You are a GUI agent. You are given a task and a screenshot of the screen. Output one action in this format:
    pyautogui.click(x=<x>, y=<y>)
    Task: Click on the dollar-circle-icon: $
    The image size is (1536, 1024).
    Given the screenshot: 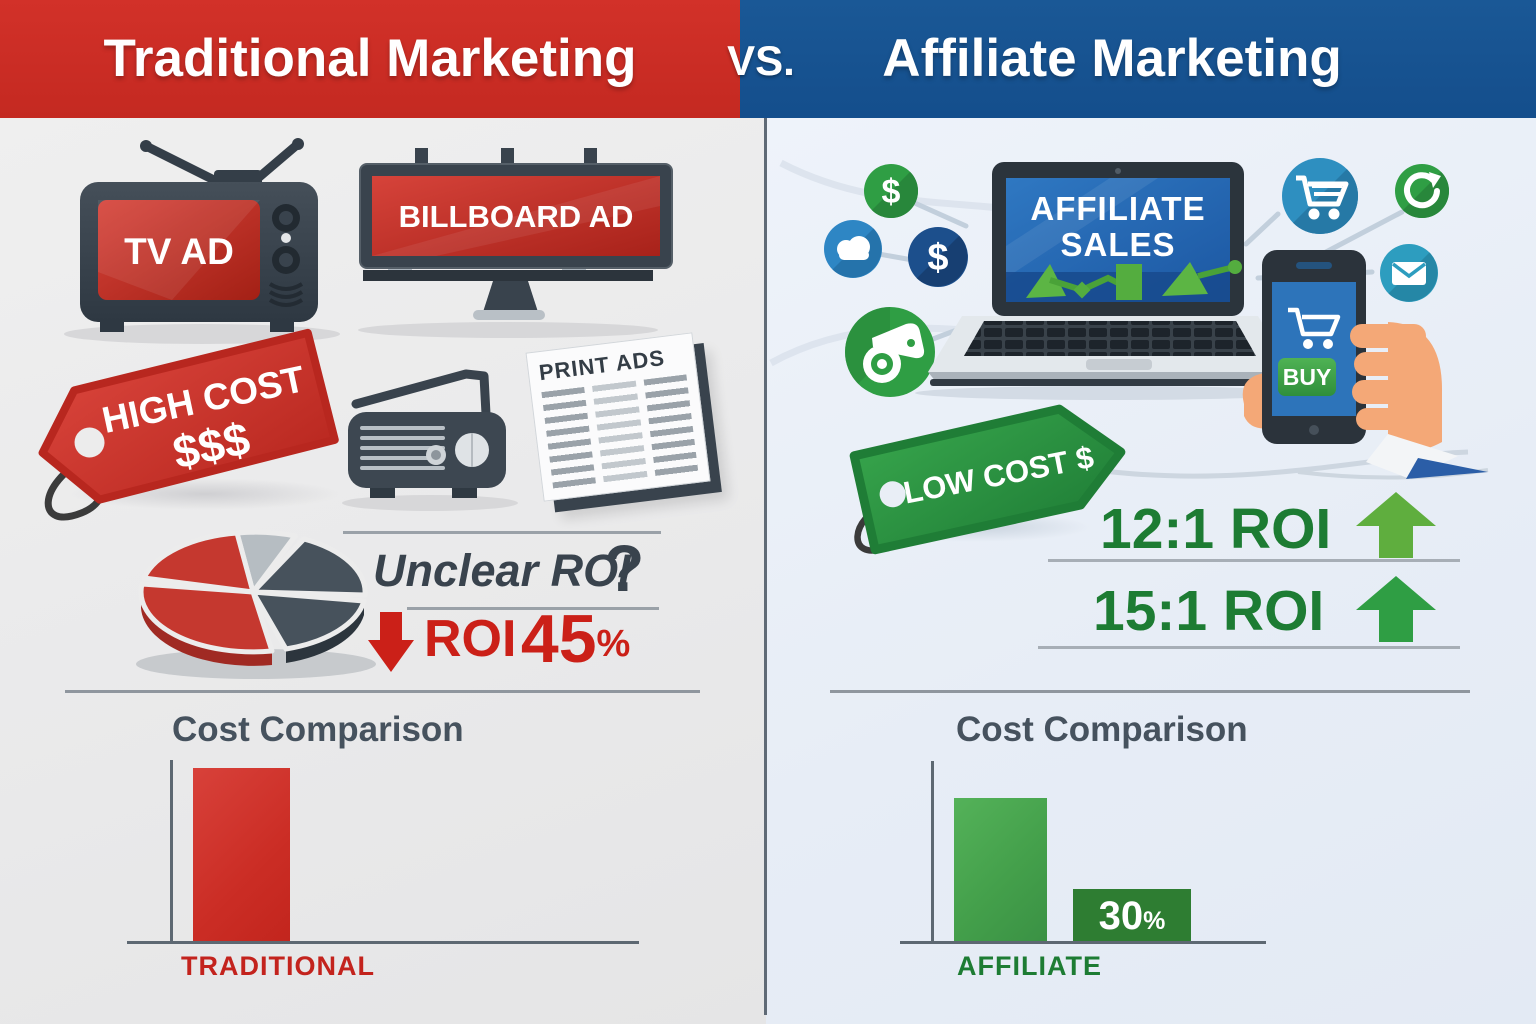 What is the action you would take?
    pyautogui.click(x=938, y=257)
    